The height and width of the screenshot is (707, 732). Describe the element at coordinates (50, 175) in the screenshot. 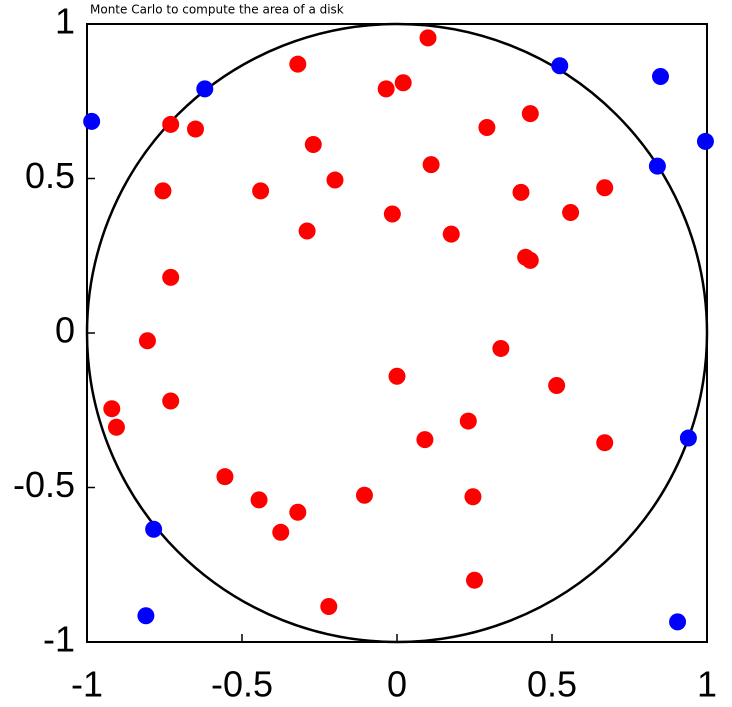

I see `y-tick-label: 0.5` at that location.